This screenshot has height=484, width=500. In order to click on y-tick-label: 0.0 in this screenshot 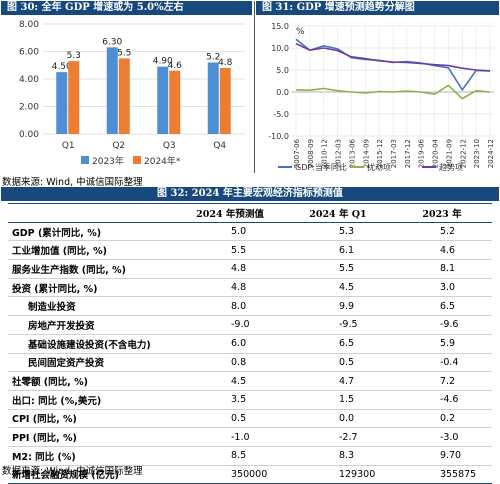, I will do `click(282, 92)`.